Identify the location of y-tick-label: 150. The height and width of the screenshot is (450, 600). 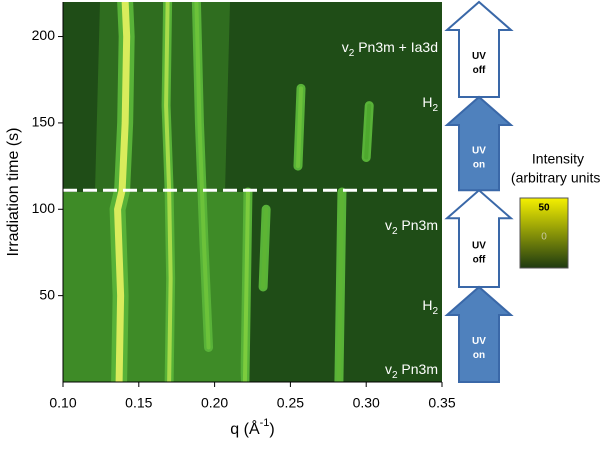
(44, 122).